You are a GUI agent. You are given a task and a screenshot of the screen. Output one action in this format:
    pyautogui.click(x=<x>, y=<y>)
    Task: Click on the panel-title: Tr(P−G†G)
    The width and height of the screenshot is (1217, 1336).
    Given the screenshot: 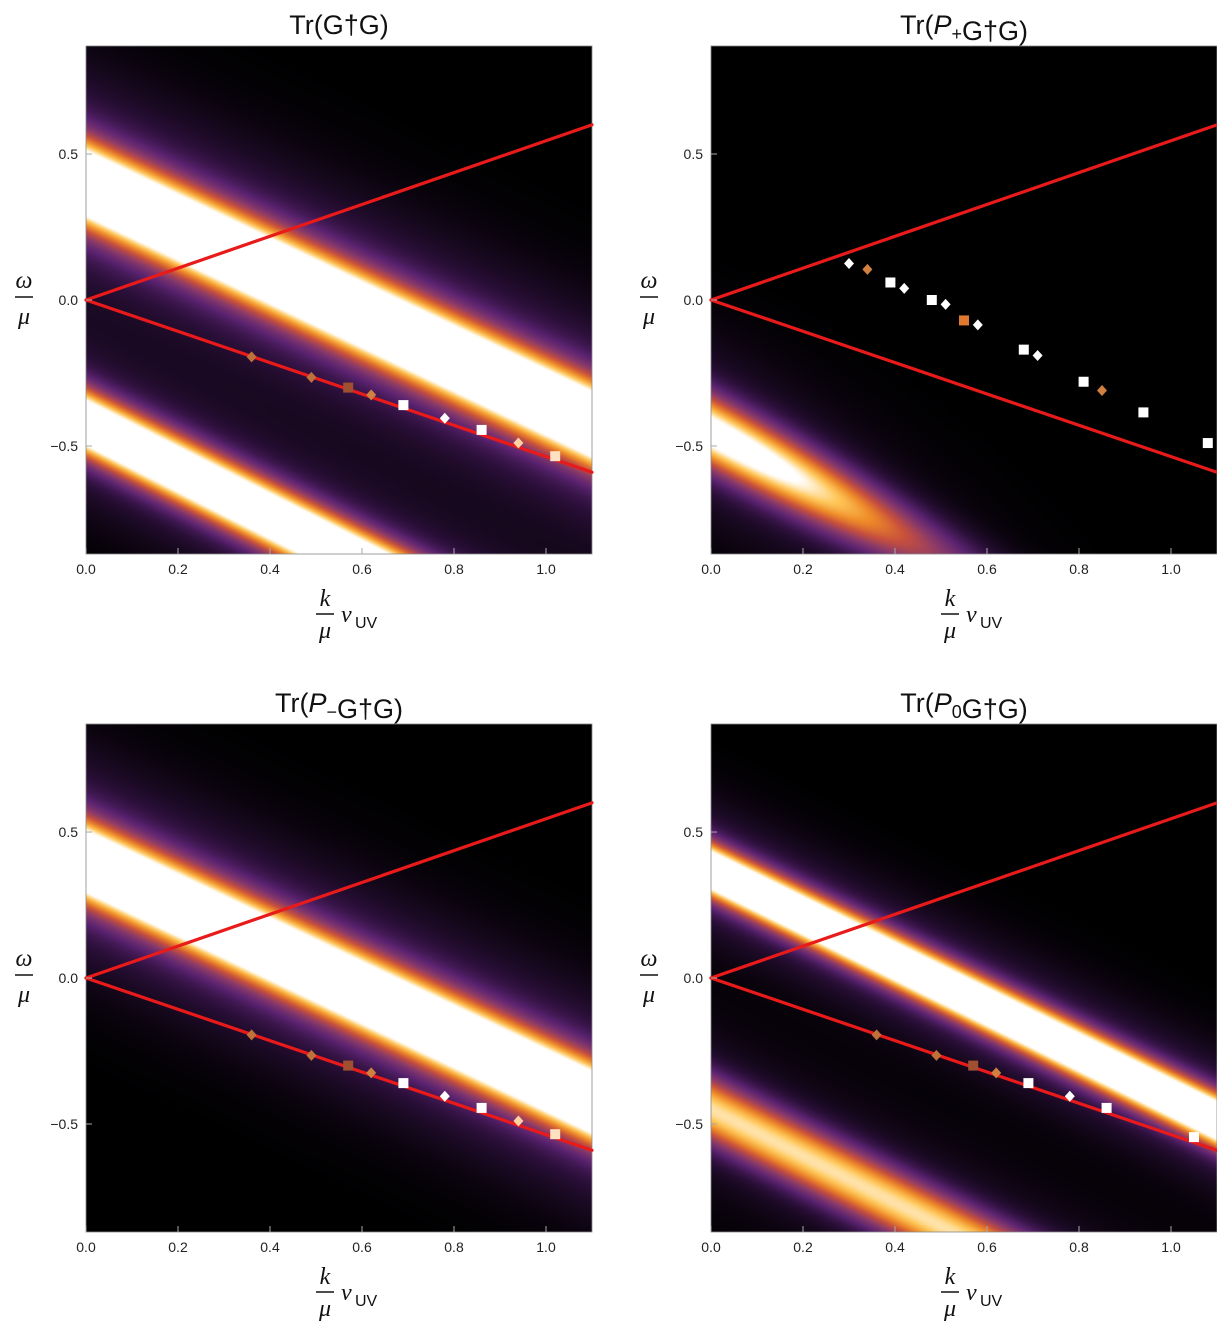 What is the action you would take?
    pyautogui.click(x=339, y=706)
    